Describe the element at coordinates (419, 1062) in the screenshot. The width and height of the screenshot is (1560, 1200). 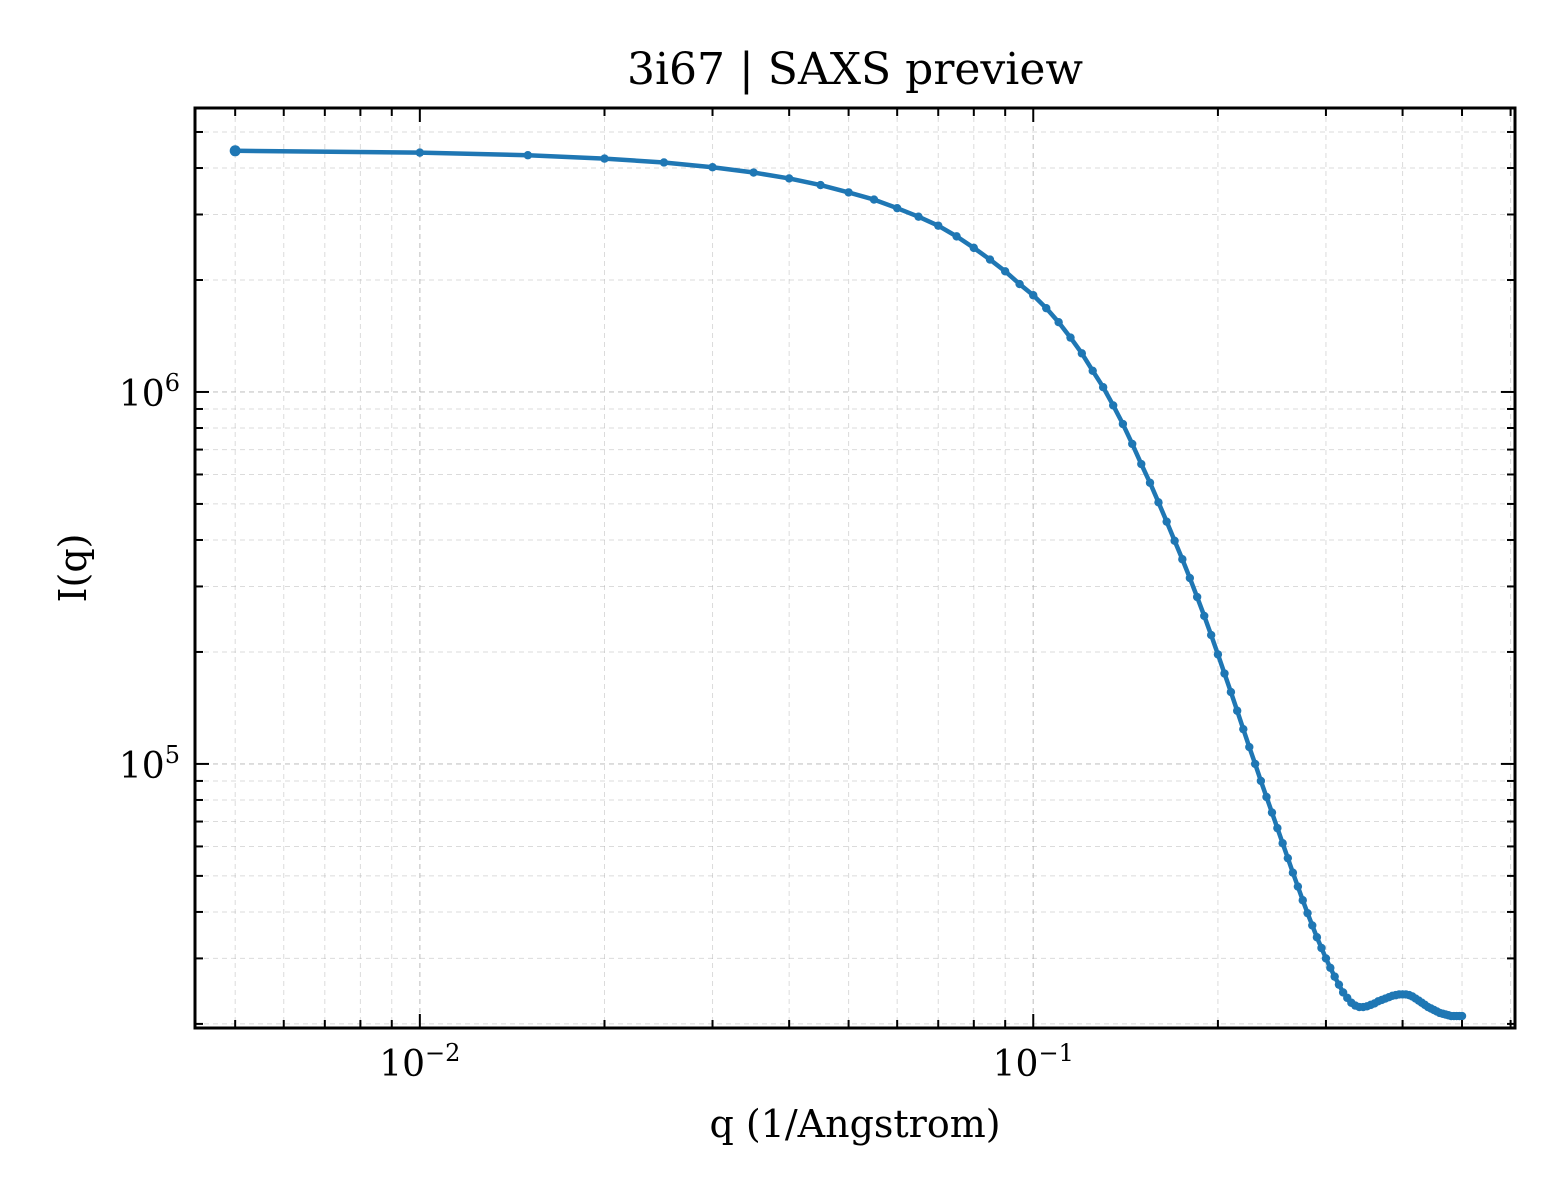
I see `x-tick-label: 10⁻²` at that location.